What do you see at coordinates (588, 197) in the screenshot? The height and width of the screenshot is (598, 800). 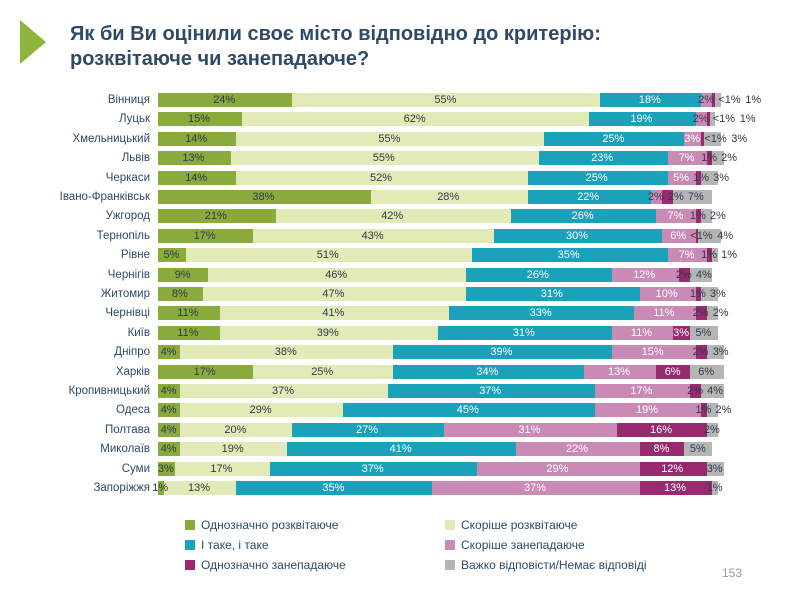 I see `data-label: 22%` at bounding box center [588, 197].